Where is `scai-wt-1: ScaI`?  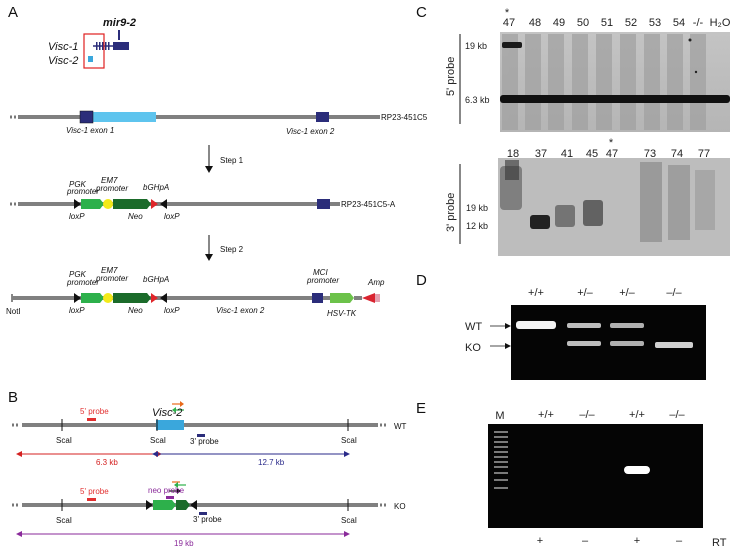
scai-wt-1: ScaI is located at coordinates (64, 440).